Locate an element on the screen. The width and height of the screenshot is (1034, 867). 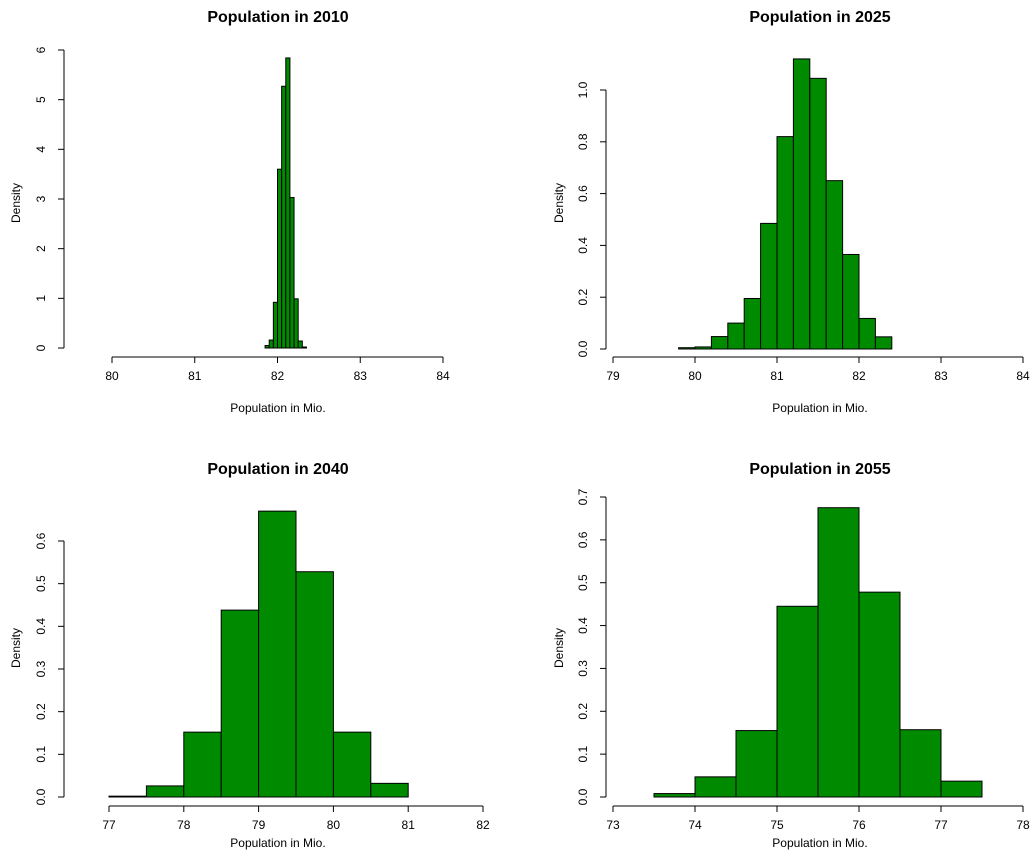
y-tick-label: 0.8 is located at coordinates (583, 141).